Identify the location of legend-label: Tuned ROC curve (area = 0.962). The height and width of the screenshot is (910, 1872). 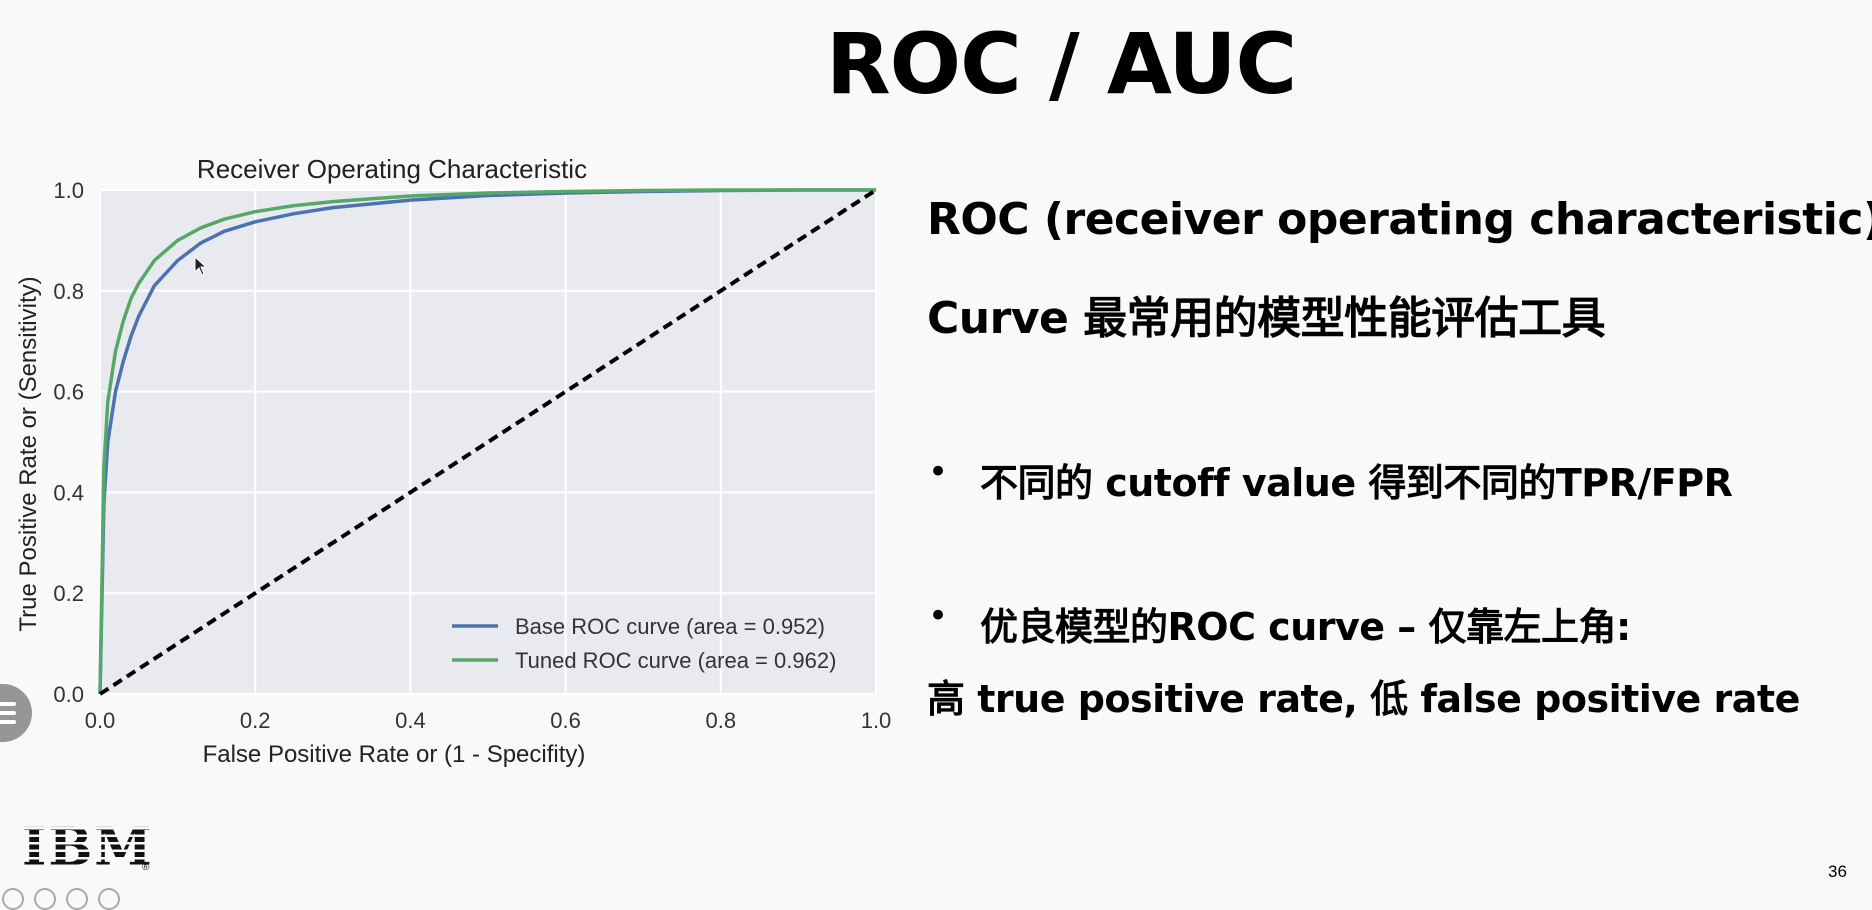
(675, 660).